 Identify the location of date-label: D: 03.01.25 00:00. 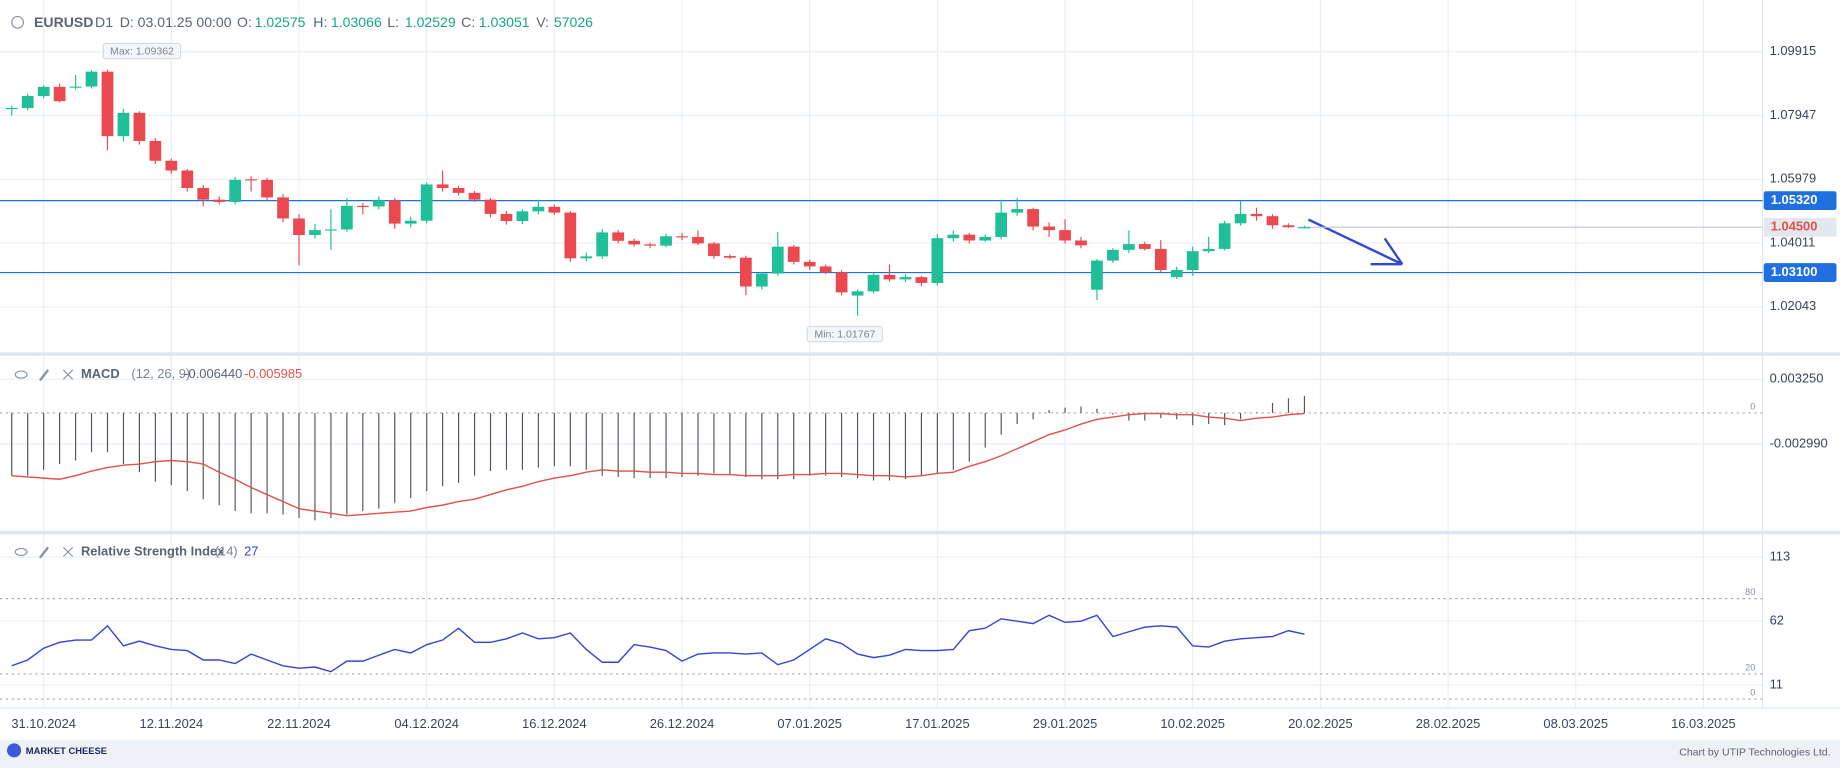
(176, 22).